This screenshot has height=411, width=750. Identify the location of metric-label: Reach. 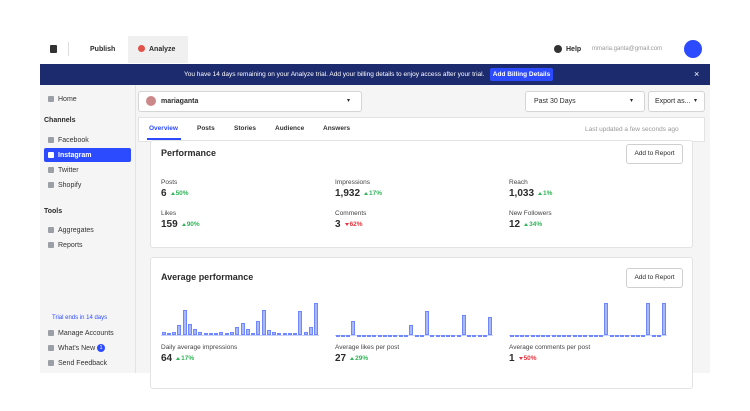
(518, 182).